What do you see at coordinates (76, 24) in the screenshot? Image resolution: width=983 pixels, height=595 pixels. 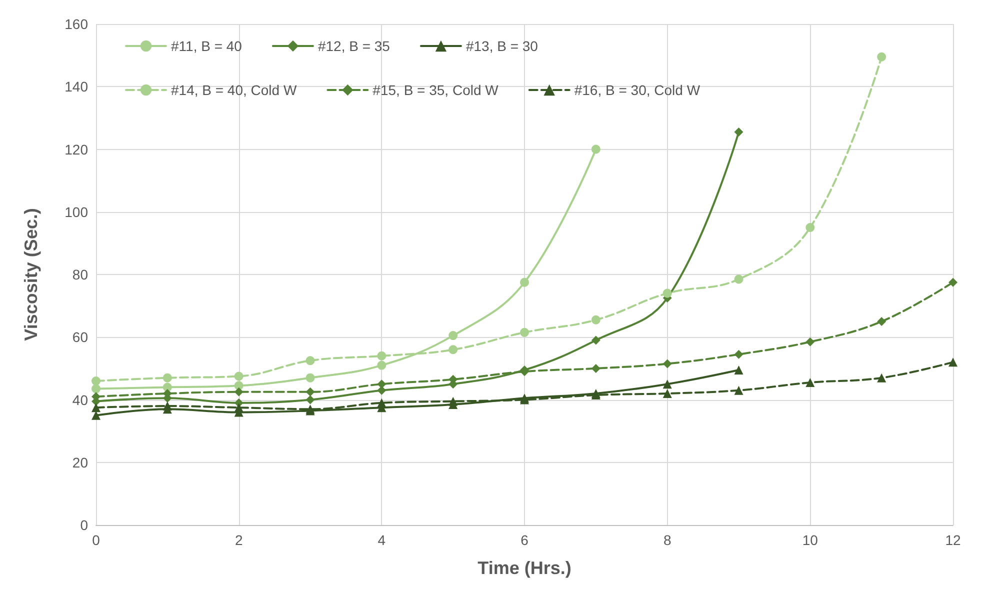 I see `y-tick-label: 160` at bounding box center [76, 24].